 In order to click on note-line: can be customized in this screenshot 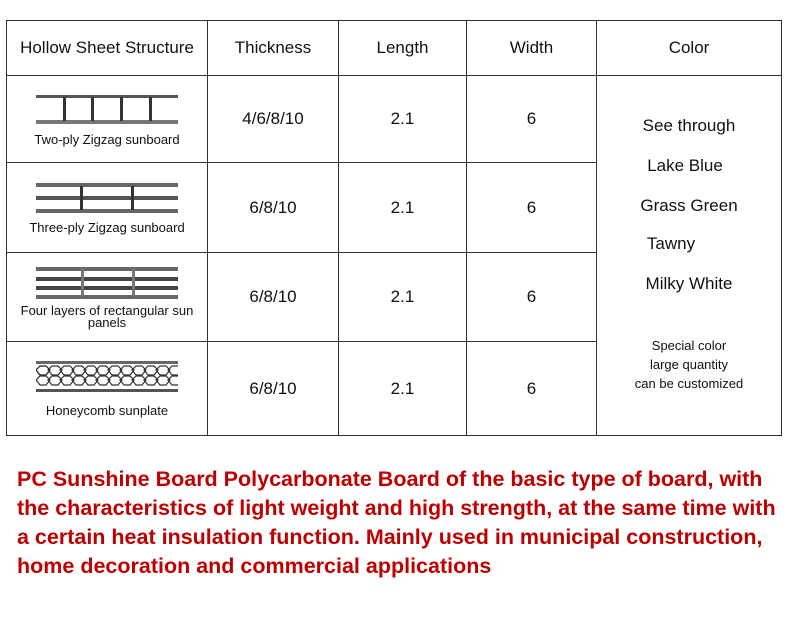, I will do `click(689, 383)`.